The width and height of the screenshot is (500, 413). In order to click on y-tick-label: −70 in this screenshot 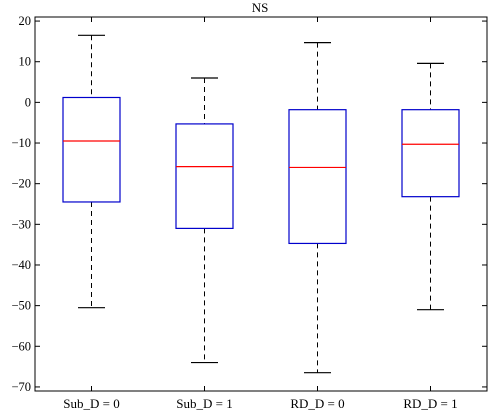, I will do `click(21, 387)`.